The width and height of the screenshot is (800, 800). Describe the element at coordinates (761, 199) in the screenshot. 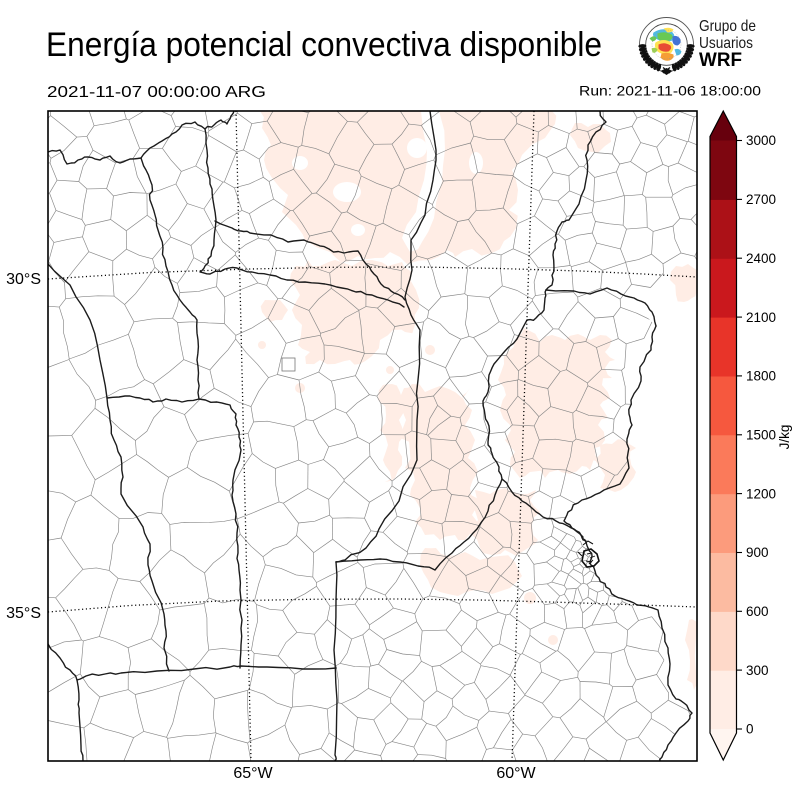

I see `svg-text: 2700` at that location.